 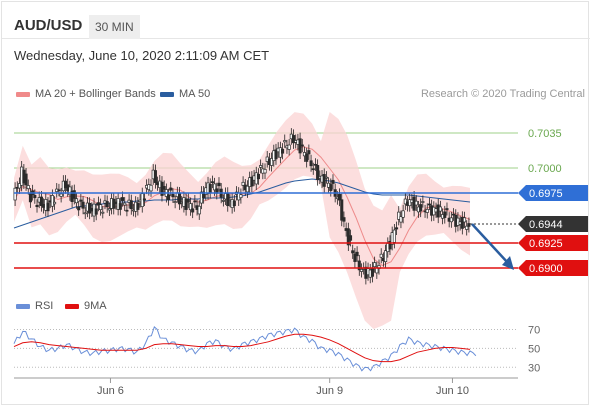 I want to click on research-credit: Research © 2020 Trading Central, so click(x=502, y=94).